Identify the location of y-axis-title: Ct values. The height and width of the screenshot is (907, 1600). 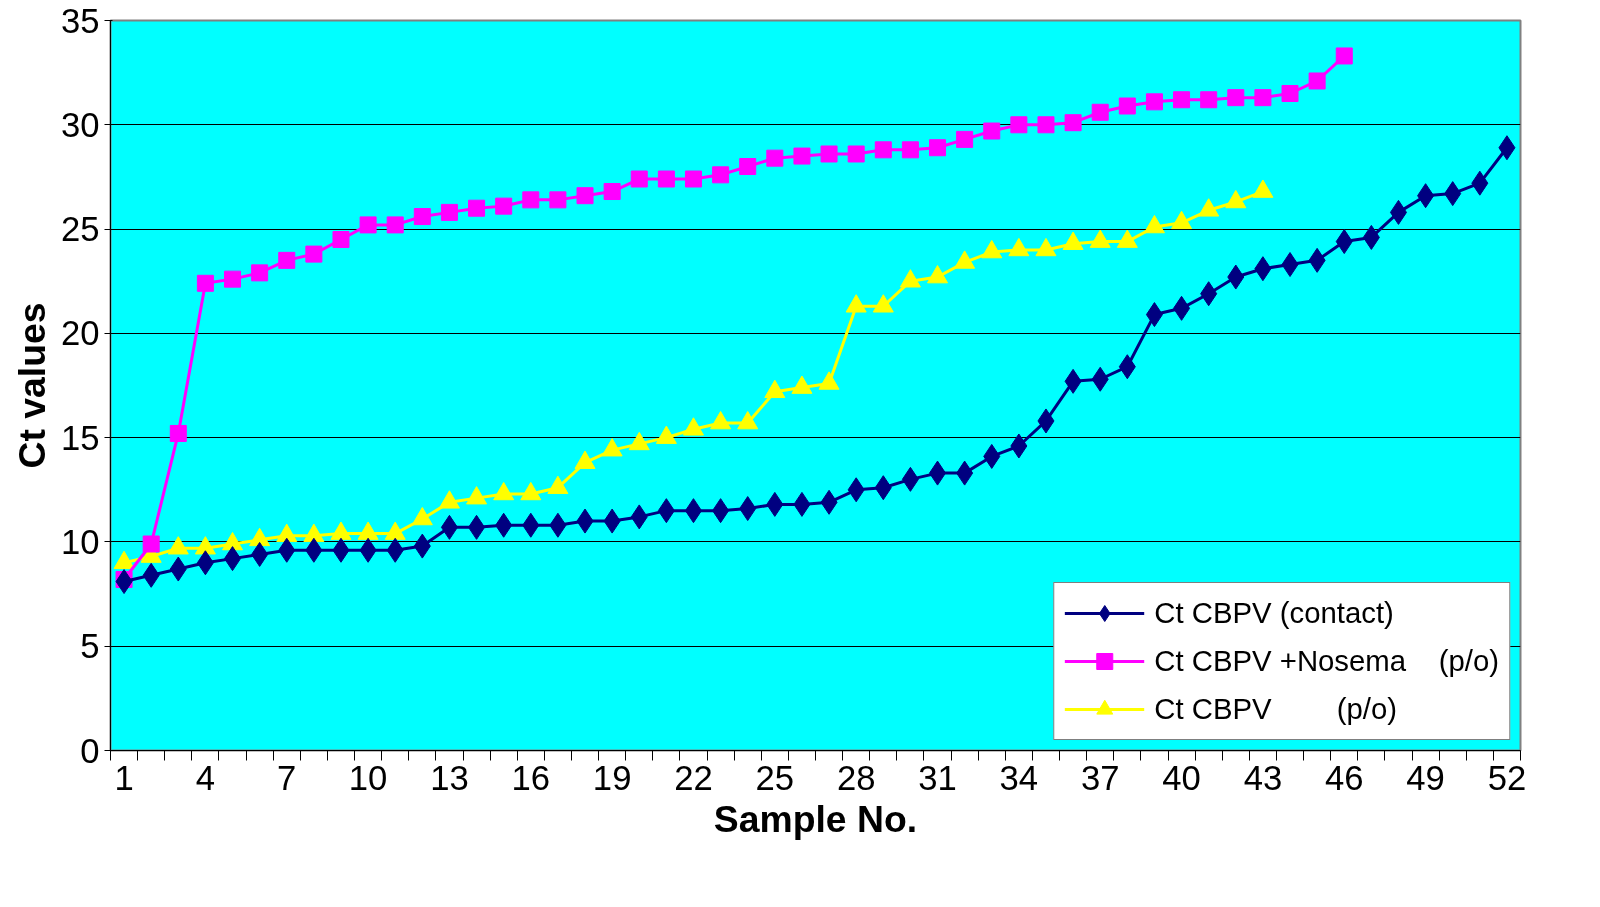
(31, 385).